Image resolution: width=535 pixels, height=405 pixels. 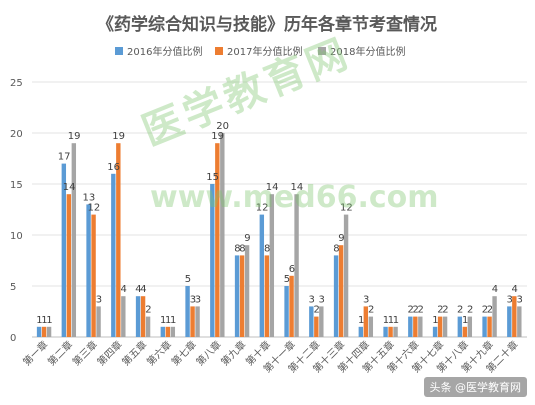 I want to click on data-label: 16, so click(x=113, y=167).